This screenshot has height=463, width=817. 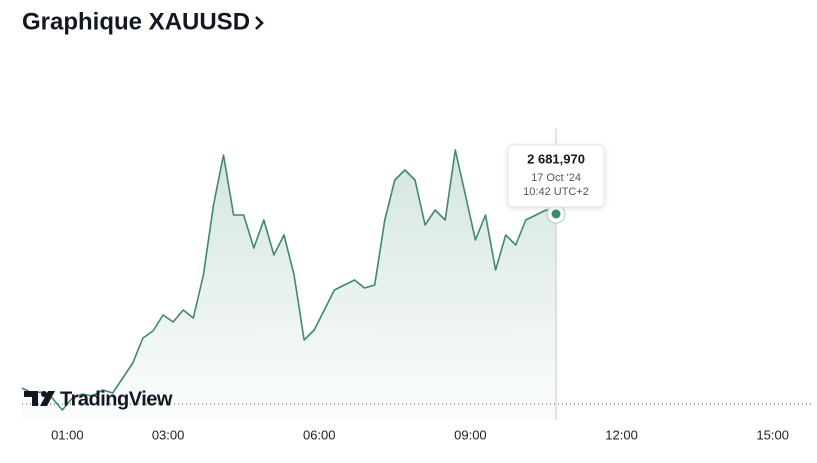 I want to click on x-tick-label: 01:00, so click(x=67, y=434).